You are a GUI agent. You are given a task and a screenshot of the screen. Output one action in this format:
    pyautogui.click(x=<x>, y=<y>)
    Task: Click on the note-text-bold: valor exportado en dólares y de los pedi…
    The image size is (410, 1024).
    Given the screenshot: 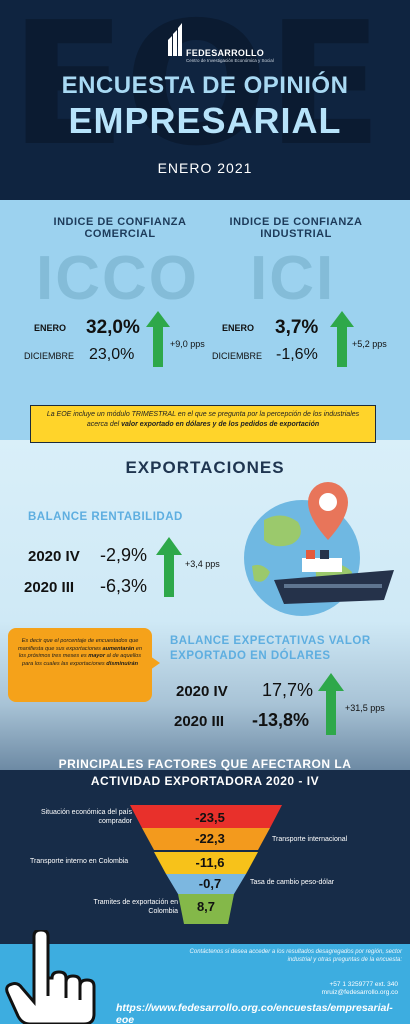 What is the action you would take?
    pyautogui.click(x=220, y=424)
    